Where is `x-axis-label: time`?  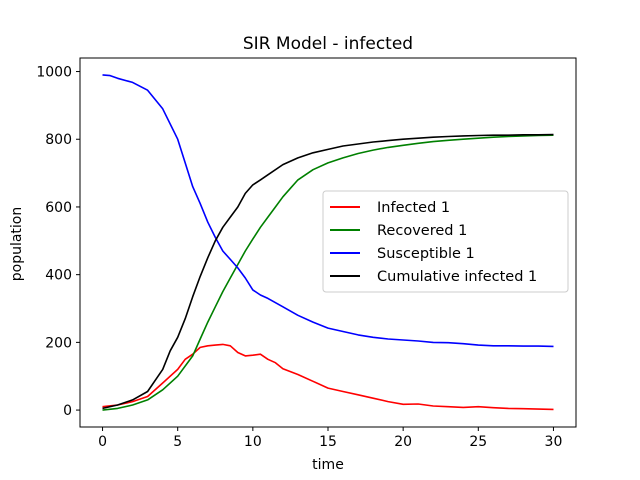 x-axis-label: time is located at coordinates (328, 465).